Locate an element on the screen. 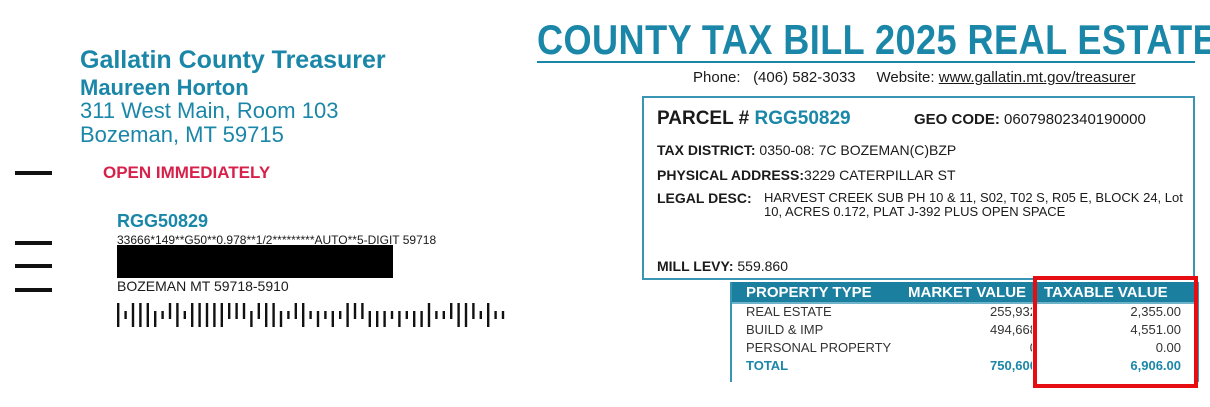 This screenshot has width=1210, height=407. total-label: TOTAL is located at coordinates (767, 365).